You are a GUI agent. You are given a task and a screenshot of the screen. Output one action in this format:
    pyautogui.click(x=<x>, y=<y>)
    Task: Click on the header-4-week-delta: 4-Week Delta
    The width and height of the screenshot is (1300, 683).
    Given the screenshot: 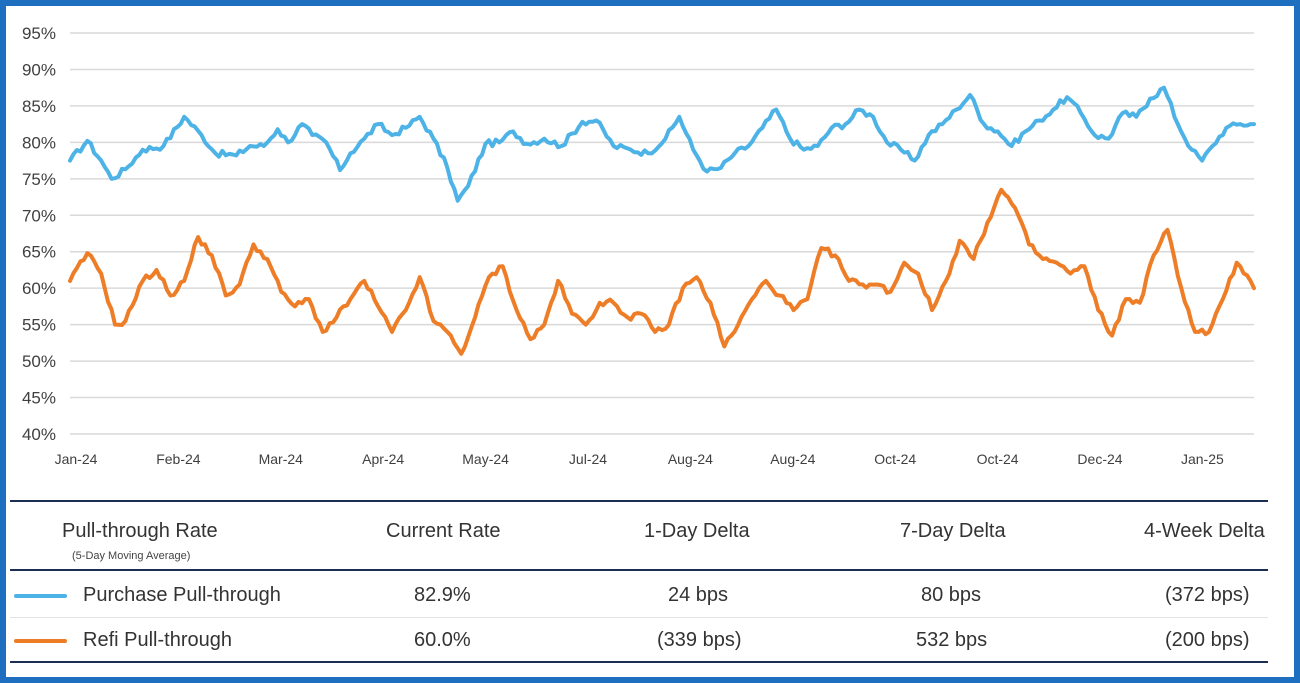 What is the action you would take?
    pyautogui.click(x=1204, y=531)
    